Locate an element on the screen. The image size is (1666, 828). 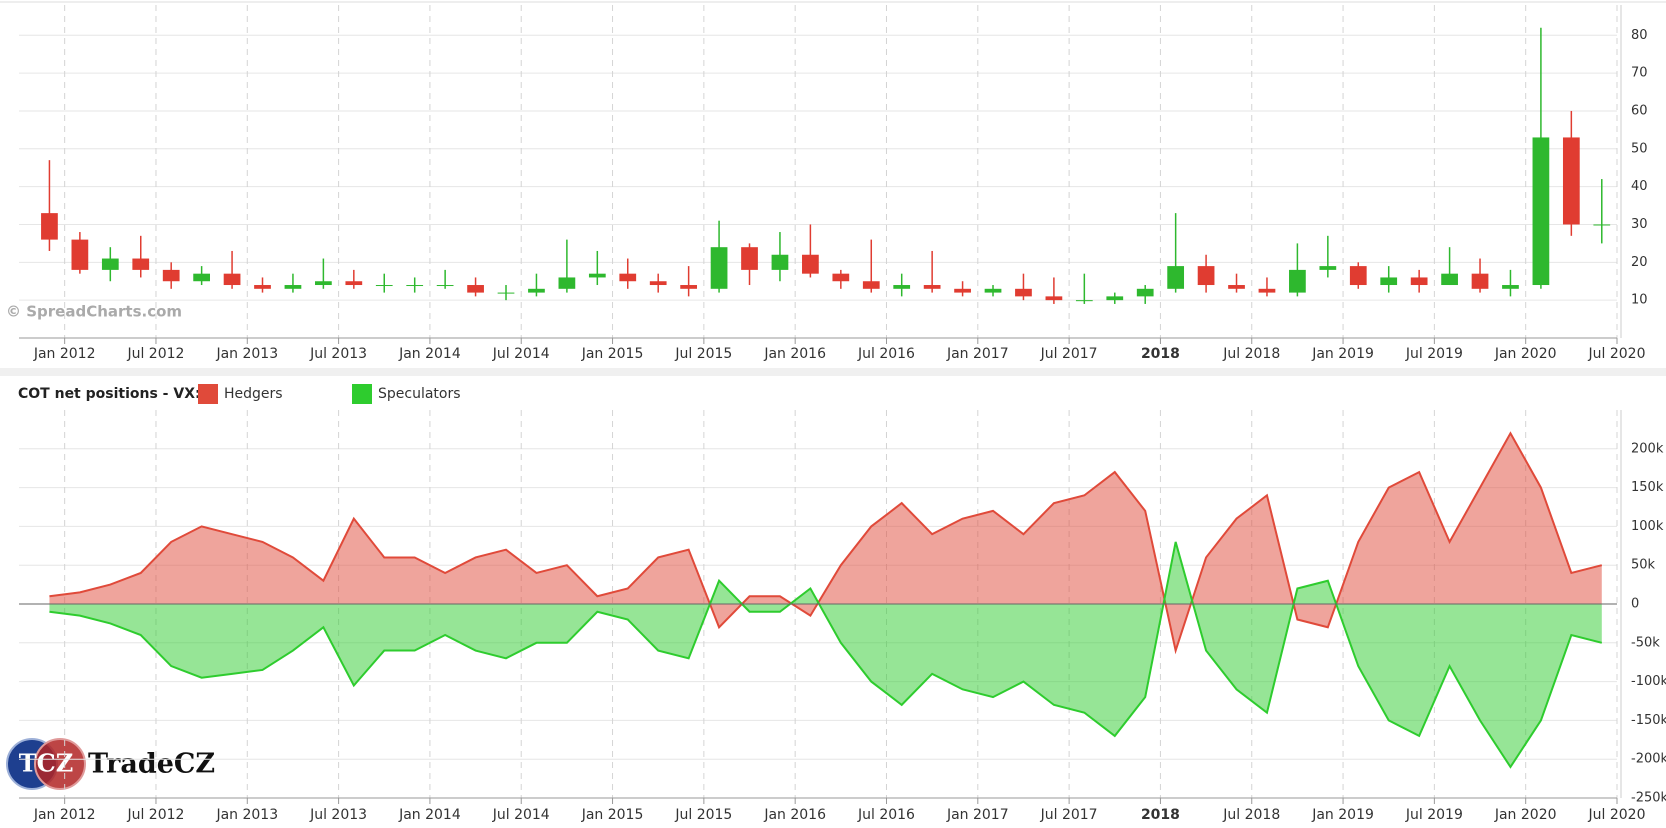
y-tick-label: -200k is located at coordinates (1648, 759).